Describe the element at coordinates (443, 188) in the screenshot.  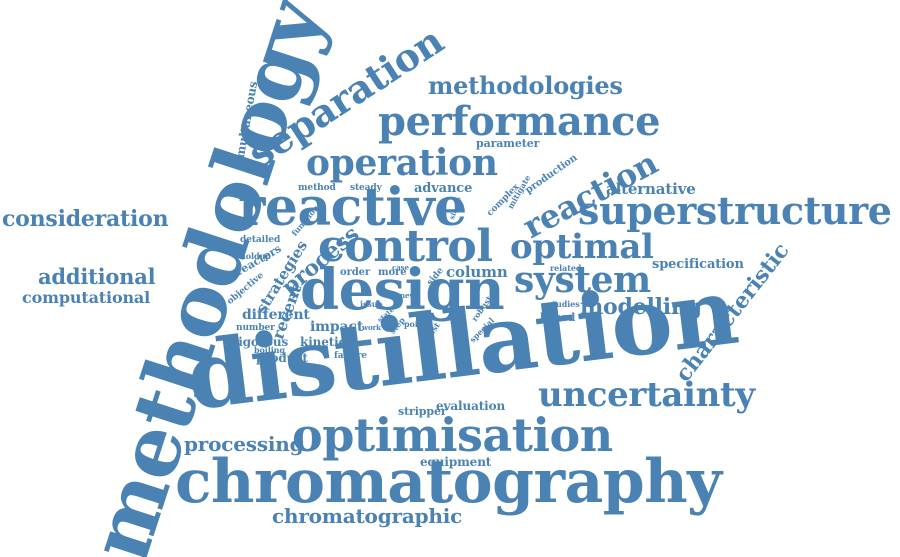
I see `word-advance: advance` at that location.